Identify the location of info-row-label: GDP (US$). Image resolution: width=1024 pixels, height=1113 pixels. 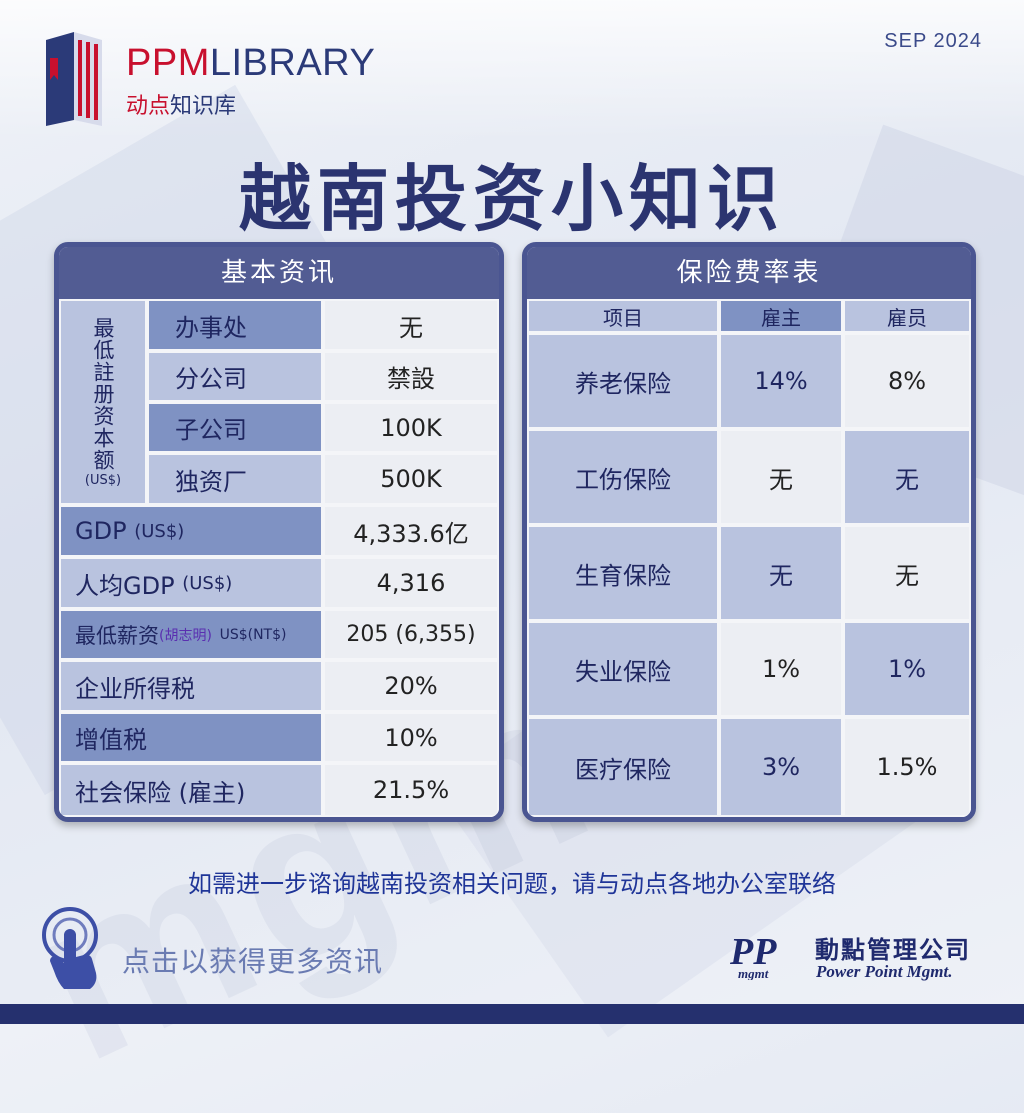
(191, 531).